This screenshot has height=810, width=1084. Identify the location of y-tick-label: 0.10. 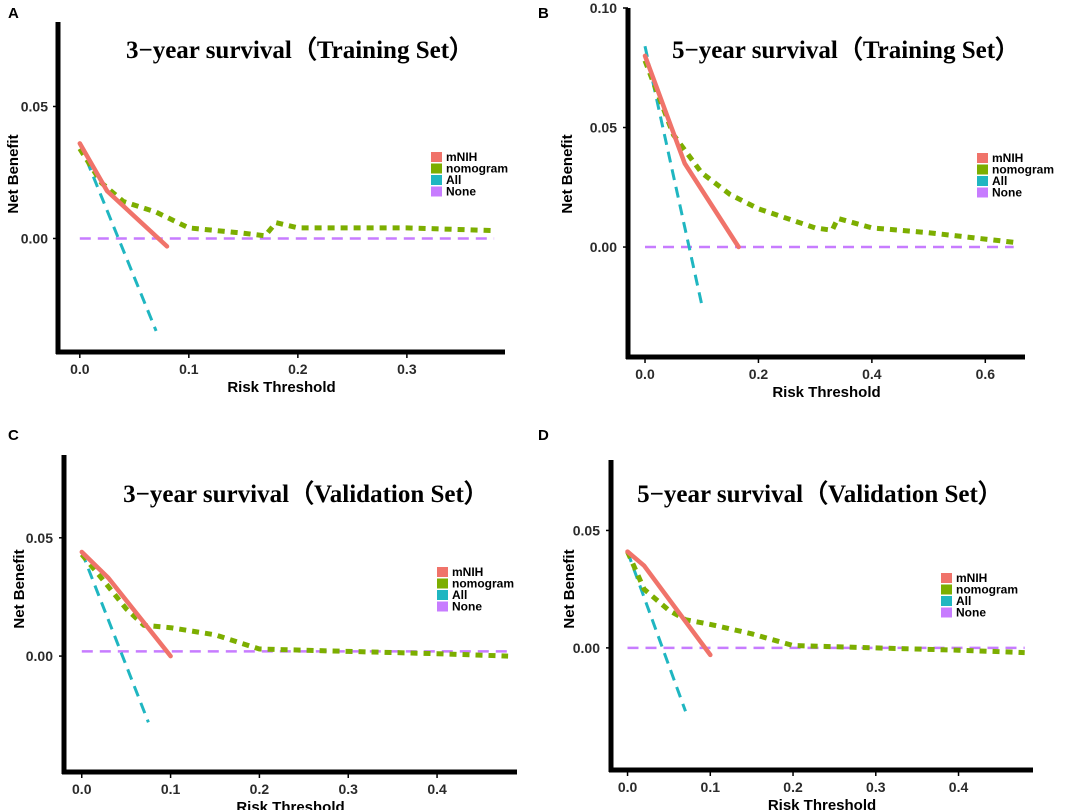
(603, 8).